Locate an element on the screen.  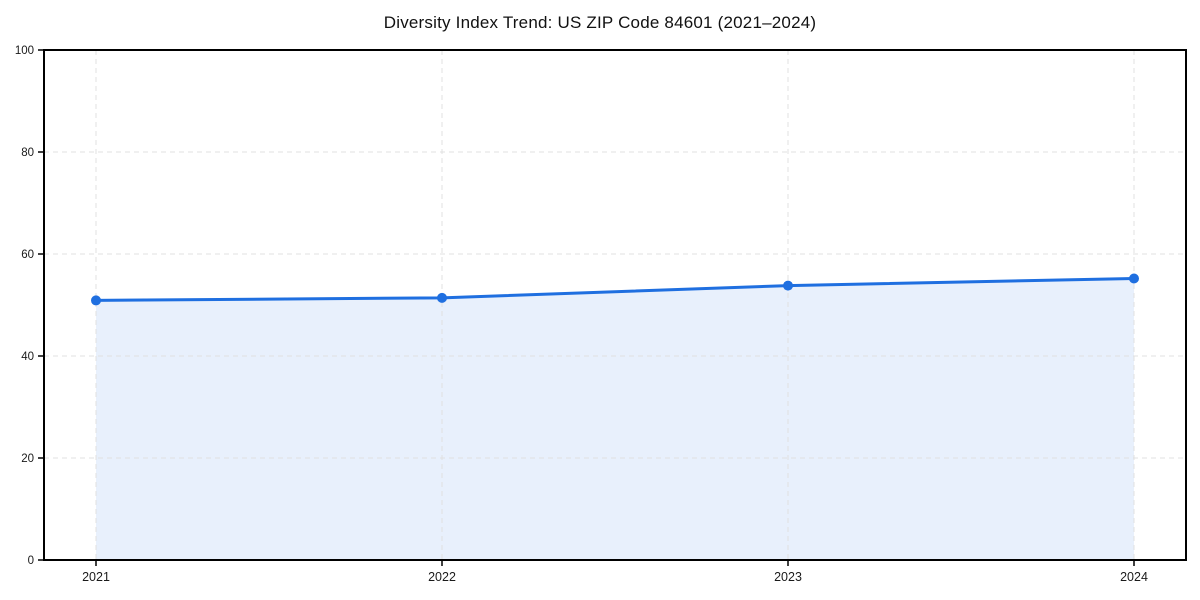
series-line is located at coordinates (615, 289).